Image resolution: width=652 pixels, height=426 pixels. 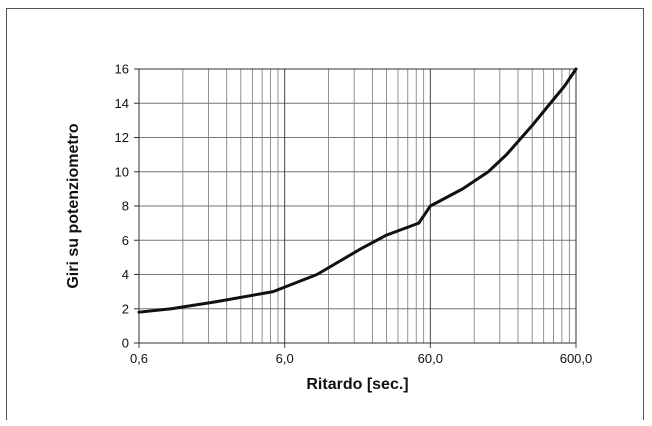 I want to click on y-tick-label: 2, so click(x=125, y=308).